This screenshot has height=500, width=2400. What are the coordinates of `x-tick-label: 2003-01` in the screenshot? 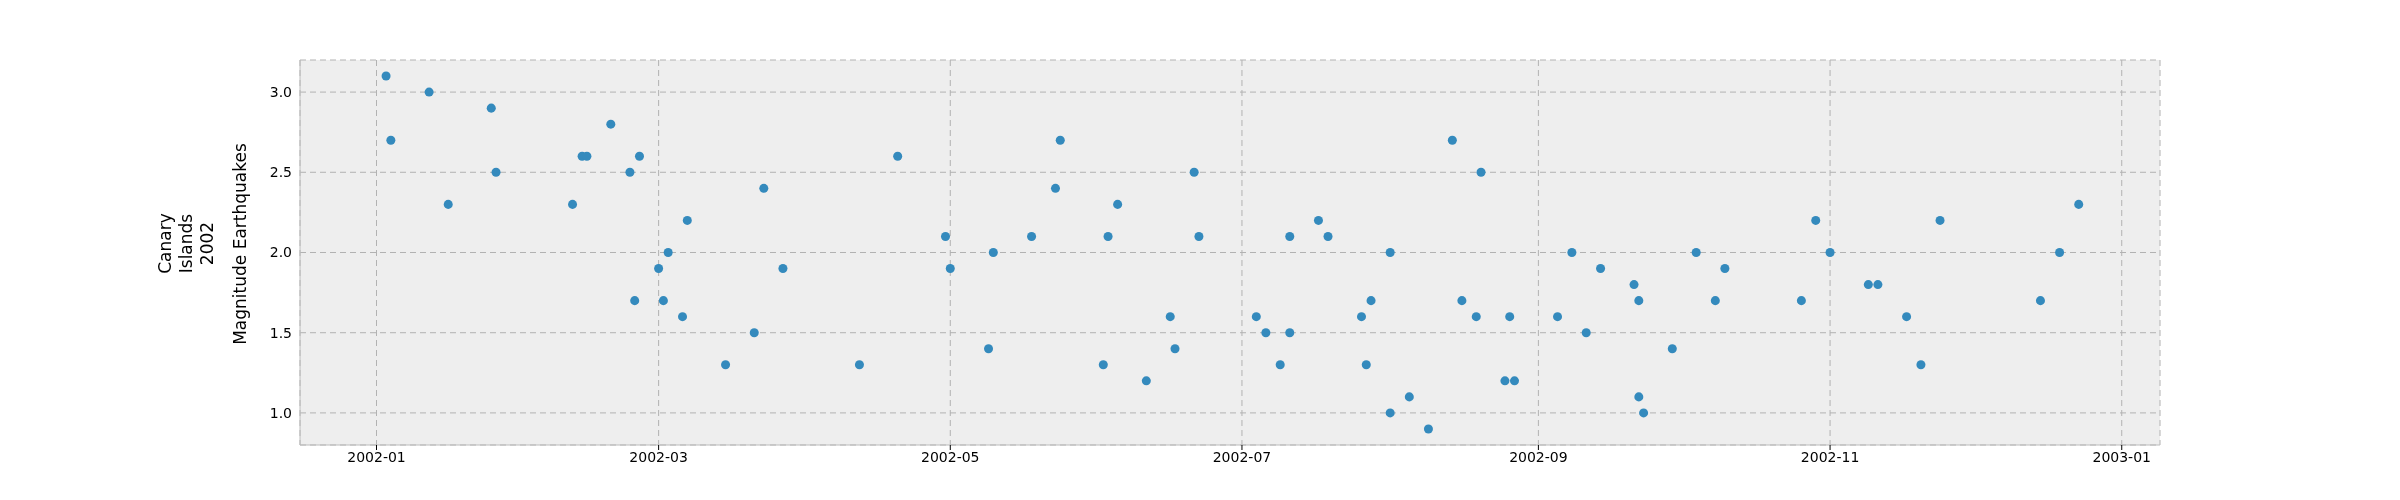 It's located at (2121, 456).